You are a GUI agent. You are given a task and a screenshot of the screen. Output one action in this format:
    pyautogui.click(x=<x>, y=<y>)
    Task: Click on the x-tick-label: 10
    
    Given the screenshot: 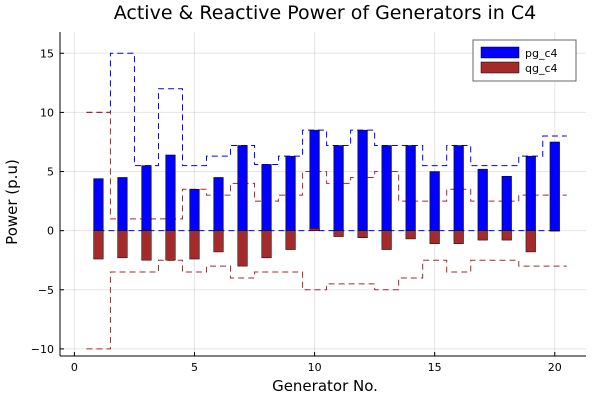 What is the action you would take?
    pyautogui.click(x=315, y=367)
    